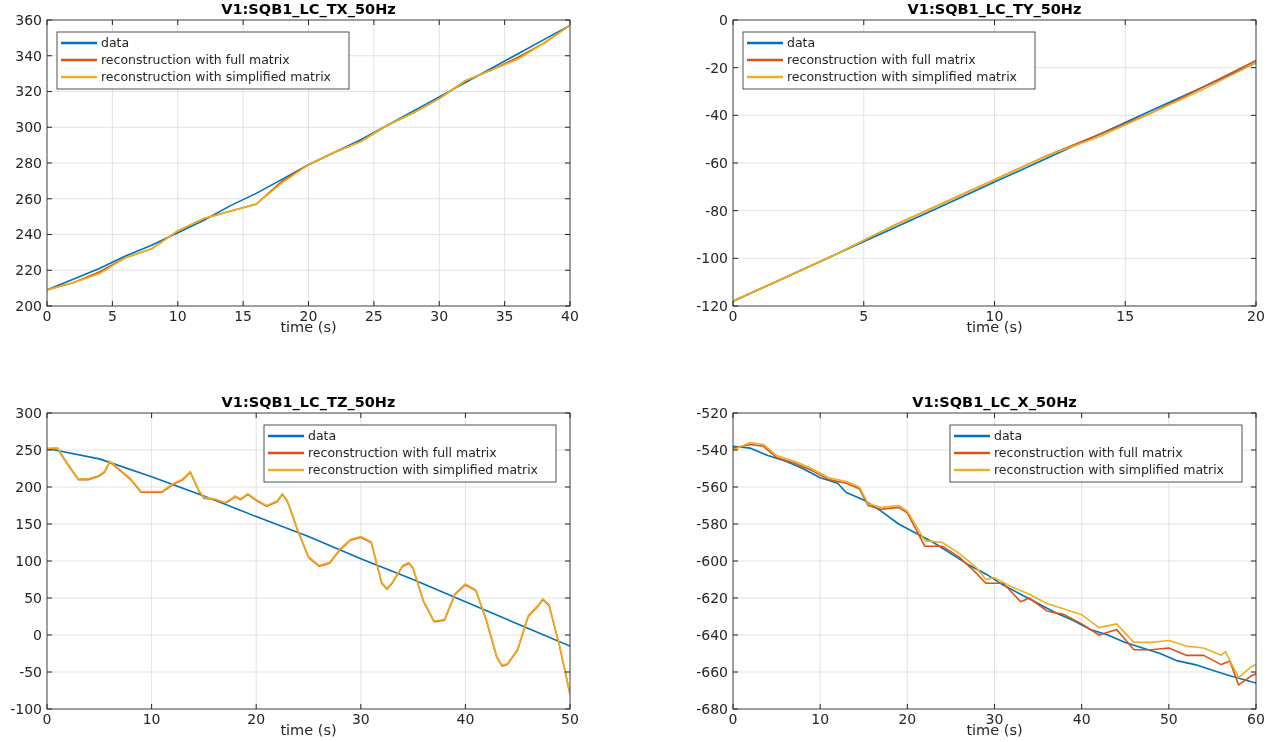 The height and width of the screenshot is (742, 1284). Describe the element at coordinates (712, 671) in the screenshot. I see `y-tick-label: -660` at that location.